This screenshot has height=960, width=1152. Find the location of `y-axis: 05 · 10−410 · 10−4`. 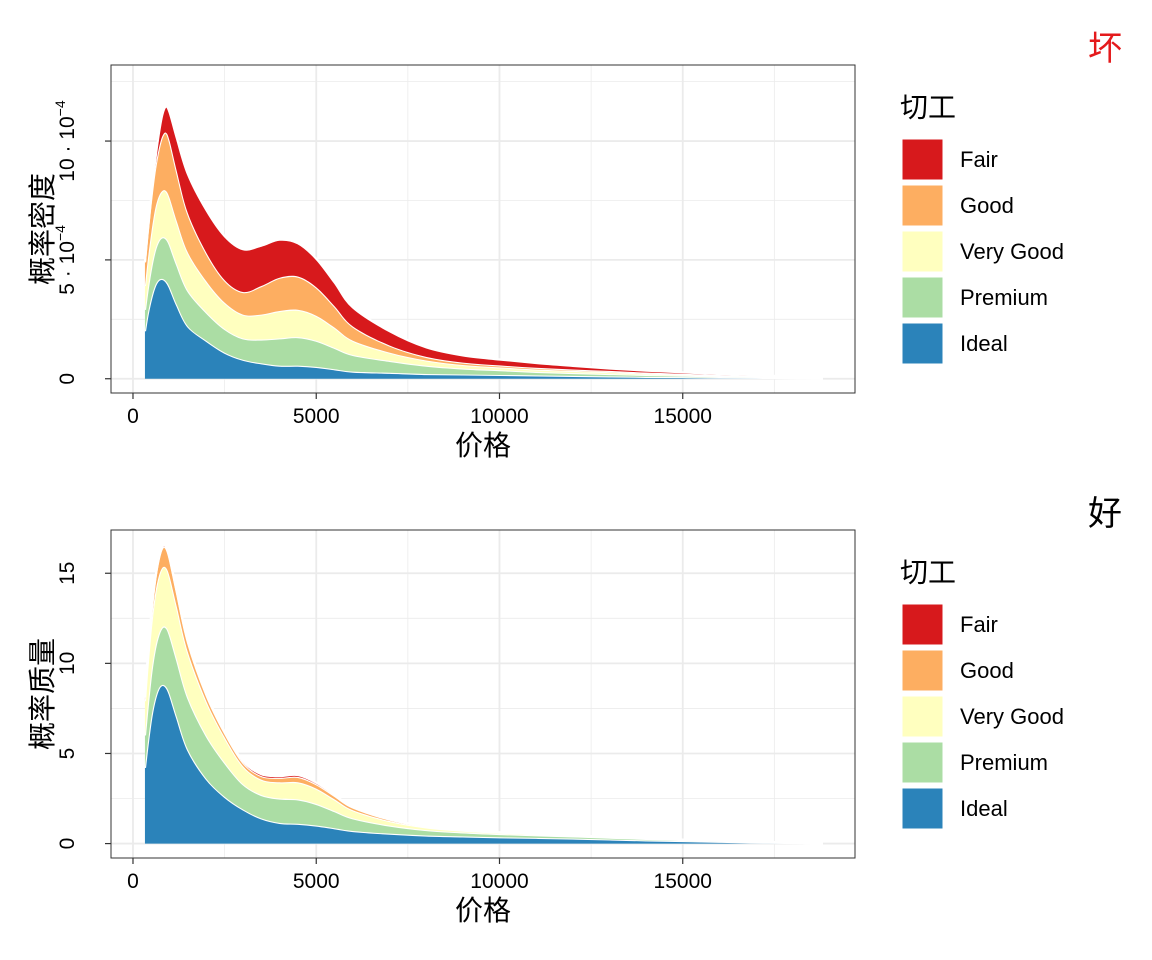

y-axis: 05 · 10−410 · 10−4 is located at coordinates (81, 242).